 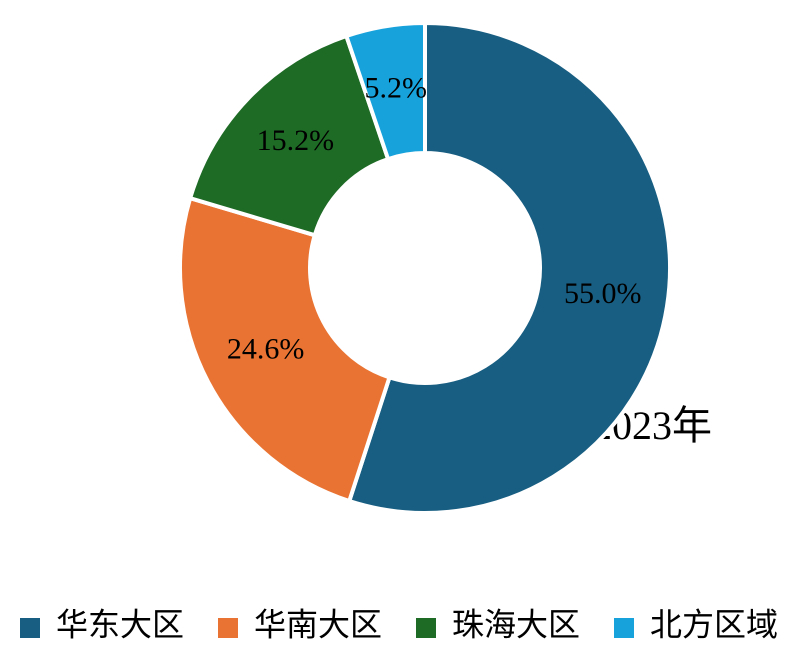 I want to click on data-label: 5.2%, so click(x=395, y=87).